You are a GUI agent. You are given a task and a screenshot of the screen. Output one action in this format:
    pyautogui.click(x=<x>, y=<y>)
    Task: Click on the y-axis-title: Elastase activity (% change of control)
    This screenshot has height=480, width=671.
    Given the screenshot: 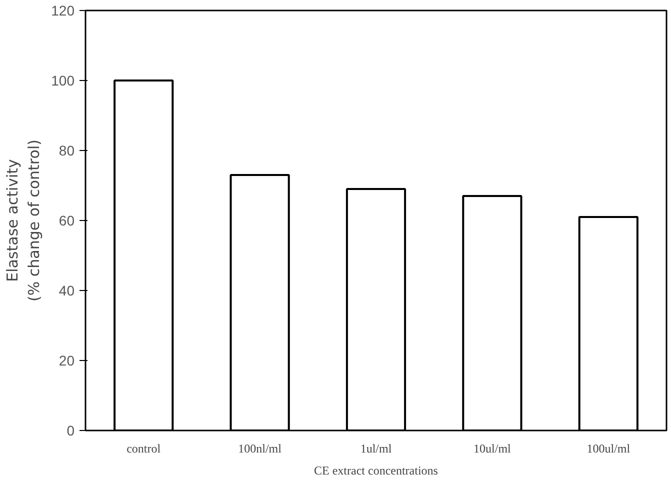 What is the action you would take?
    pyautogui.click(x=24, y=221)
    